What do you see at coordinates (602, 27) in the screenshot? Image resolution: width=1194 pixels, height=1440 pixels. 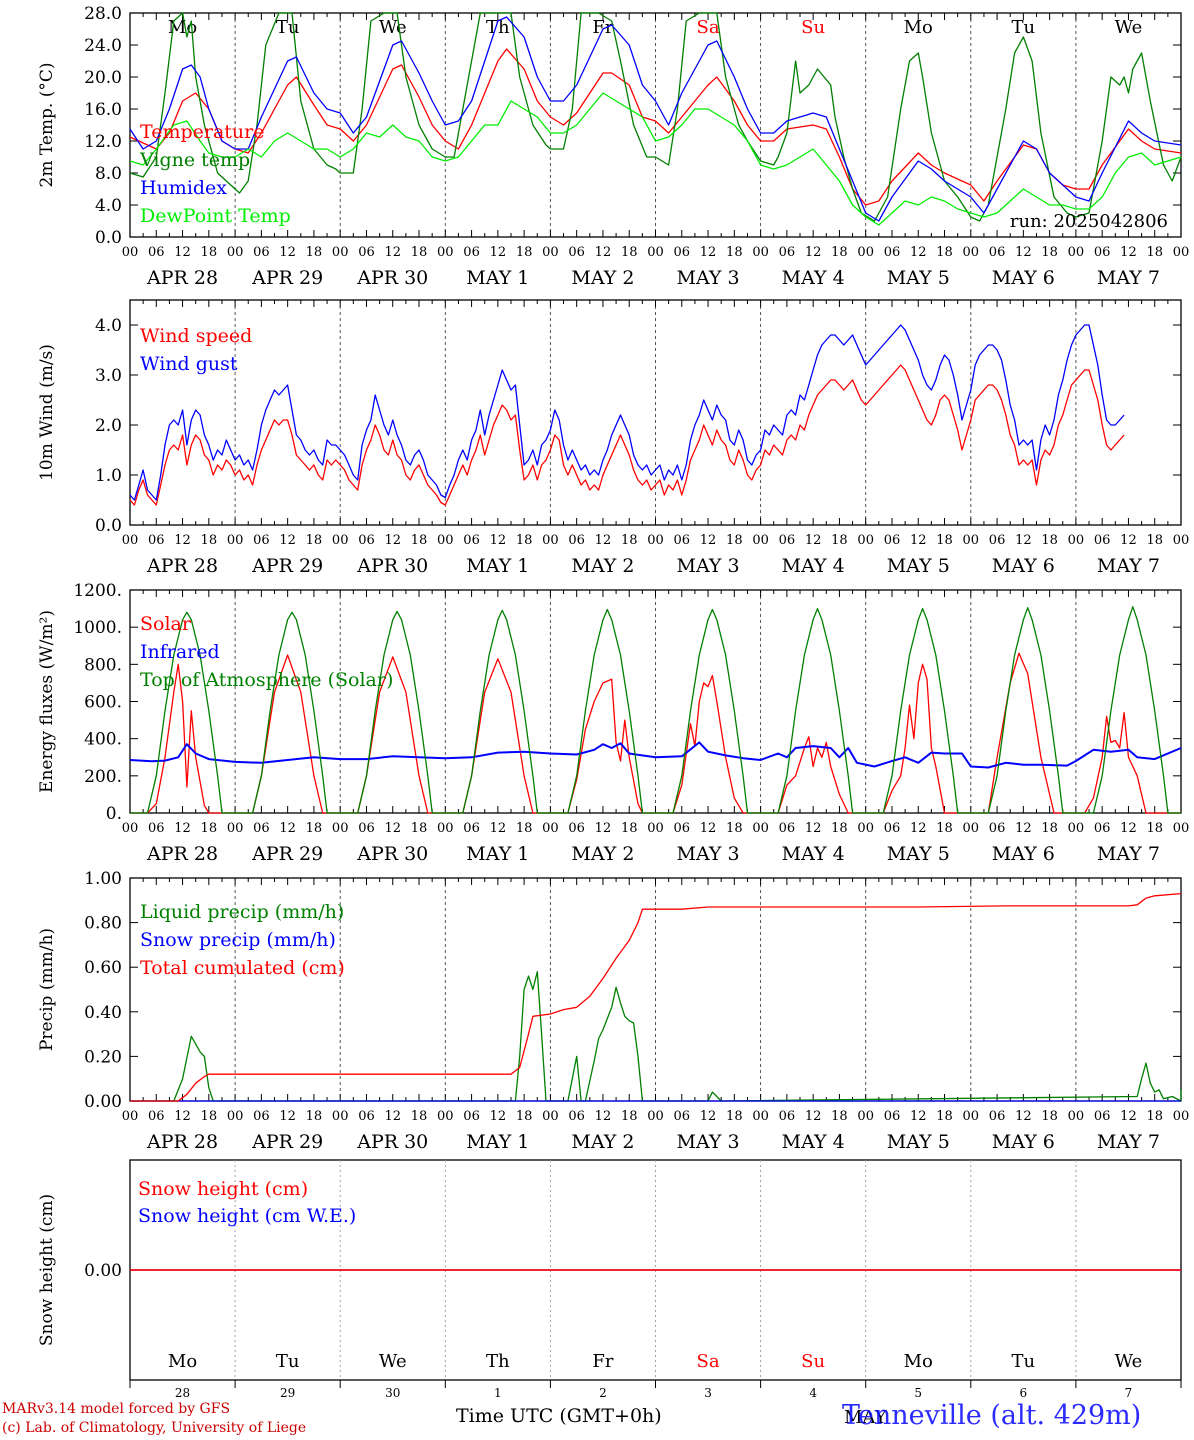 I see `day-name: Fr` at bounding box center [602, 27].